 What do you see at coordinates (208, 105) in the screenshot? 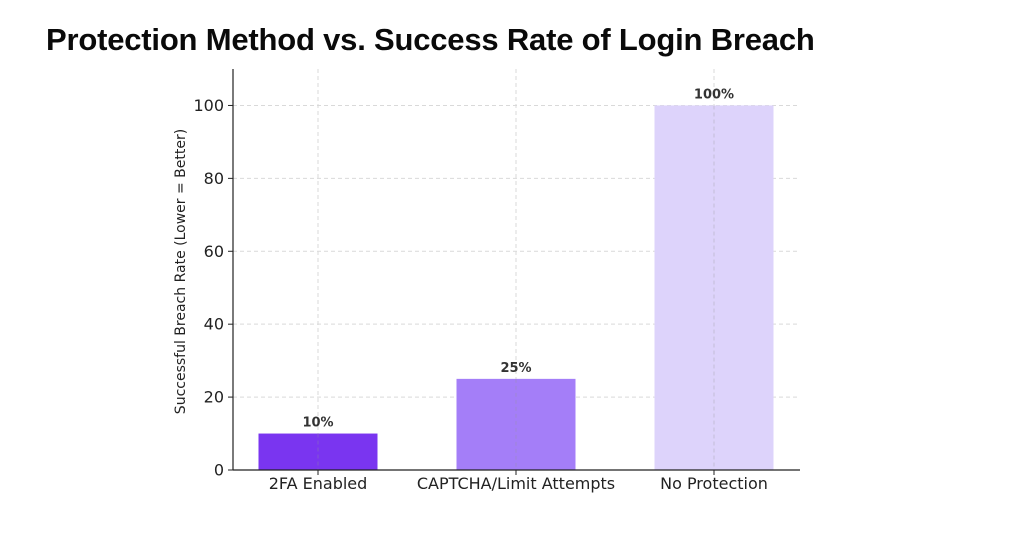
I see `y-tick-label: 100` at bounding box center [208, 105].